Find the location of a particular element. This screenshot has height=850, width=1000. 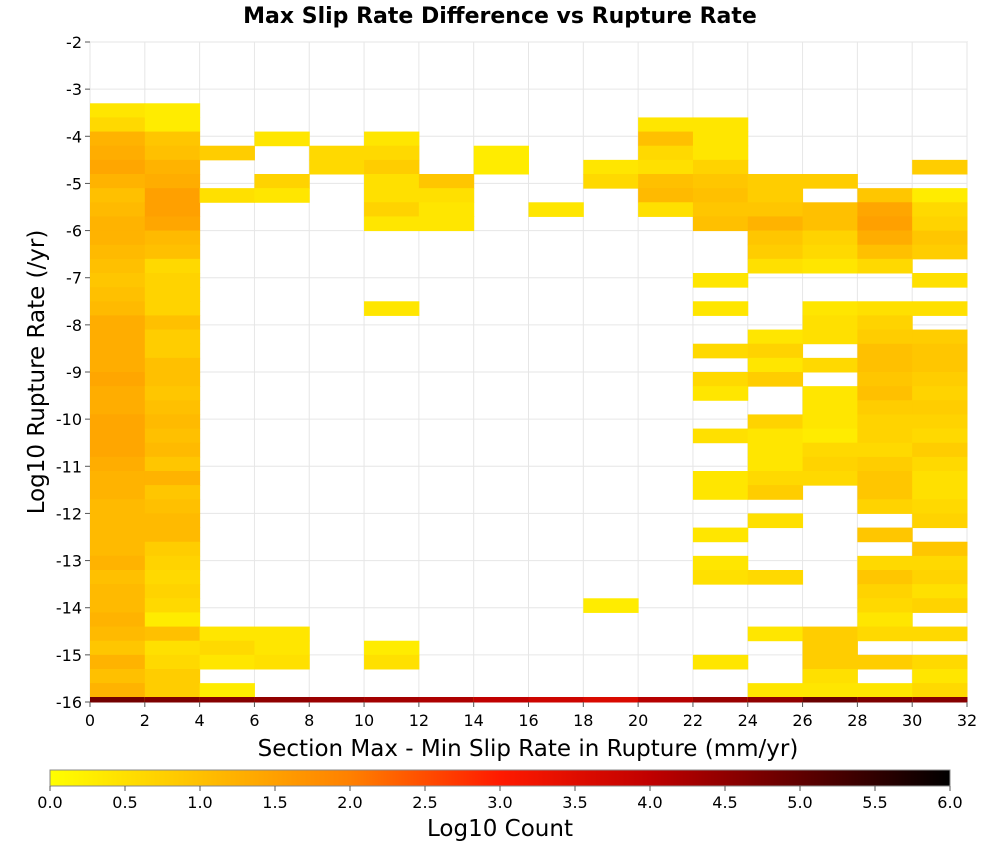

x-tick-label: 6 is located at coordinates (254, 720).